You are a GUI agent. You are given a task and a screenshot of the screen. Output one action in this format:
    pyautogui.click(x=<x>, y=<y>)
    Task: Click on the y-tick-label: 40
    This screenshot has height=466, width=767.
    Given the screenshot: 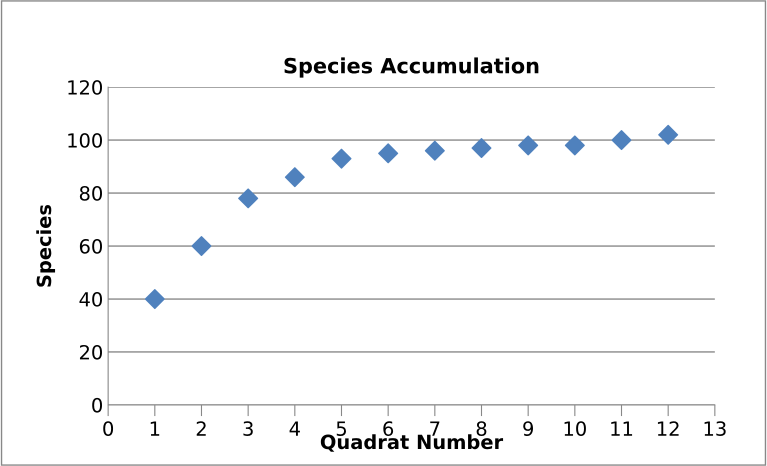 What is the action you would take?
    pyautogui.click(x=90, y=299)
    